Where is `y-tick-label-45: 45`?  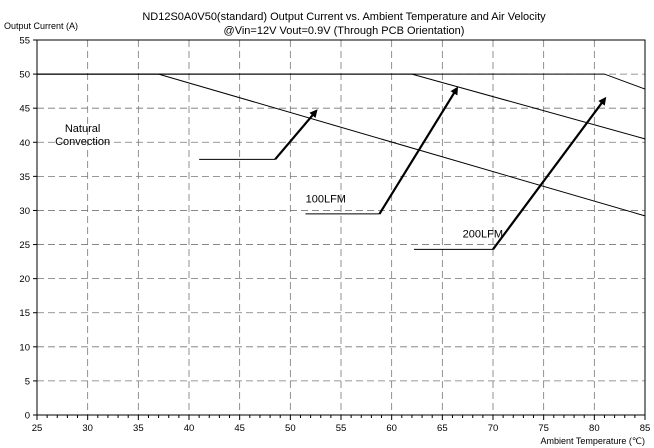 y-tick-label-45: 45 is located at coordinates (24, 109).